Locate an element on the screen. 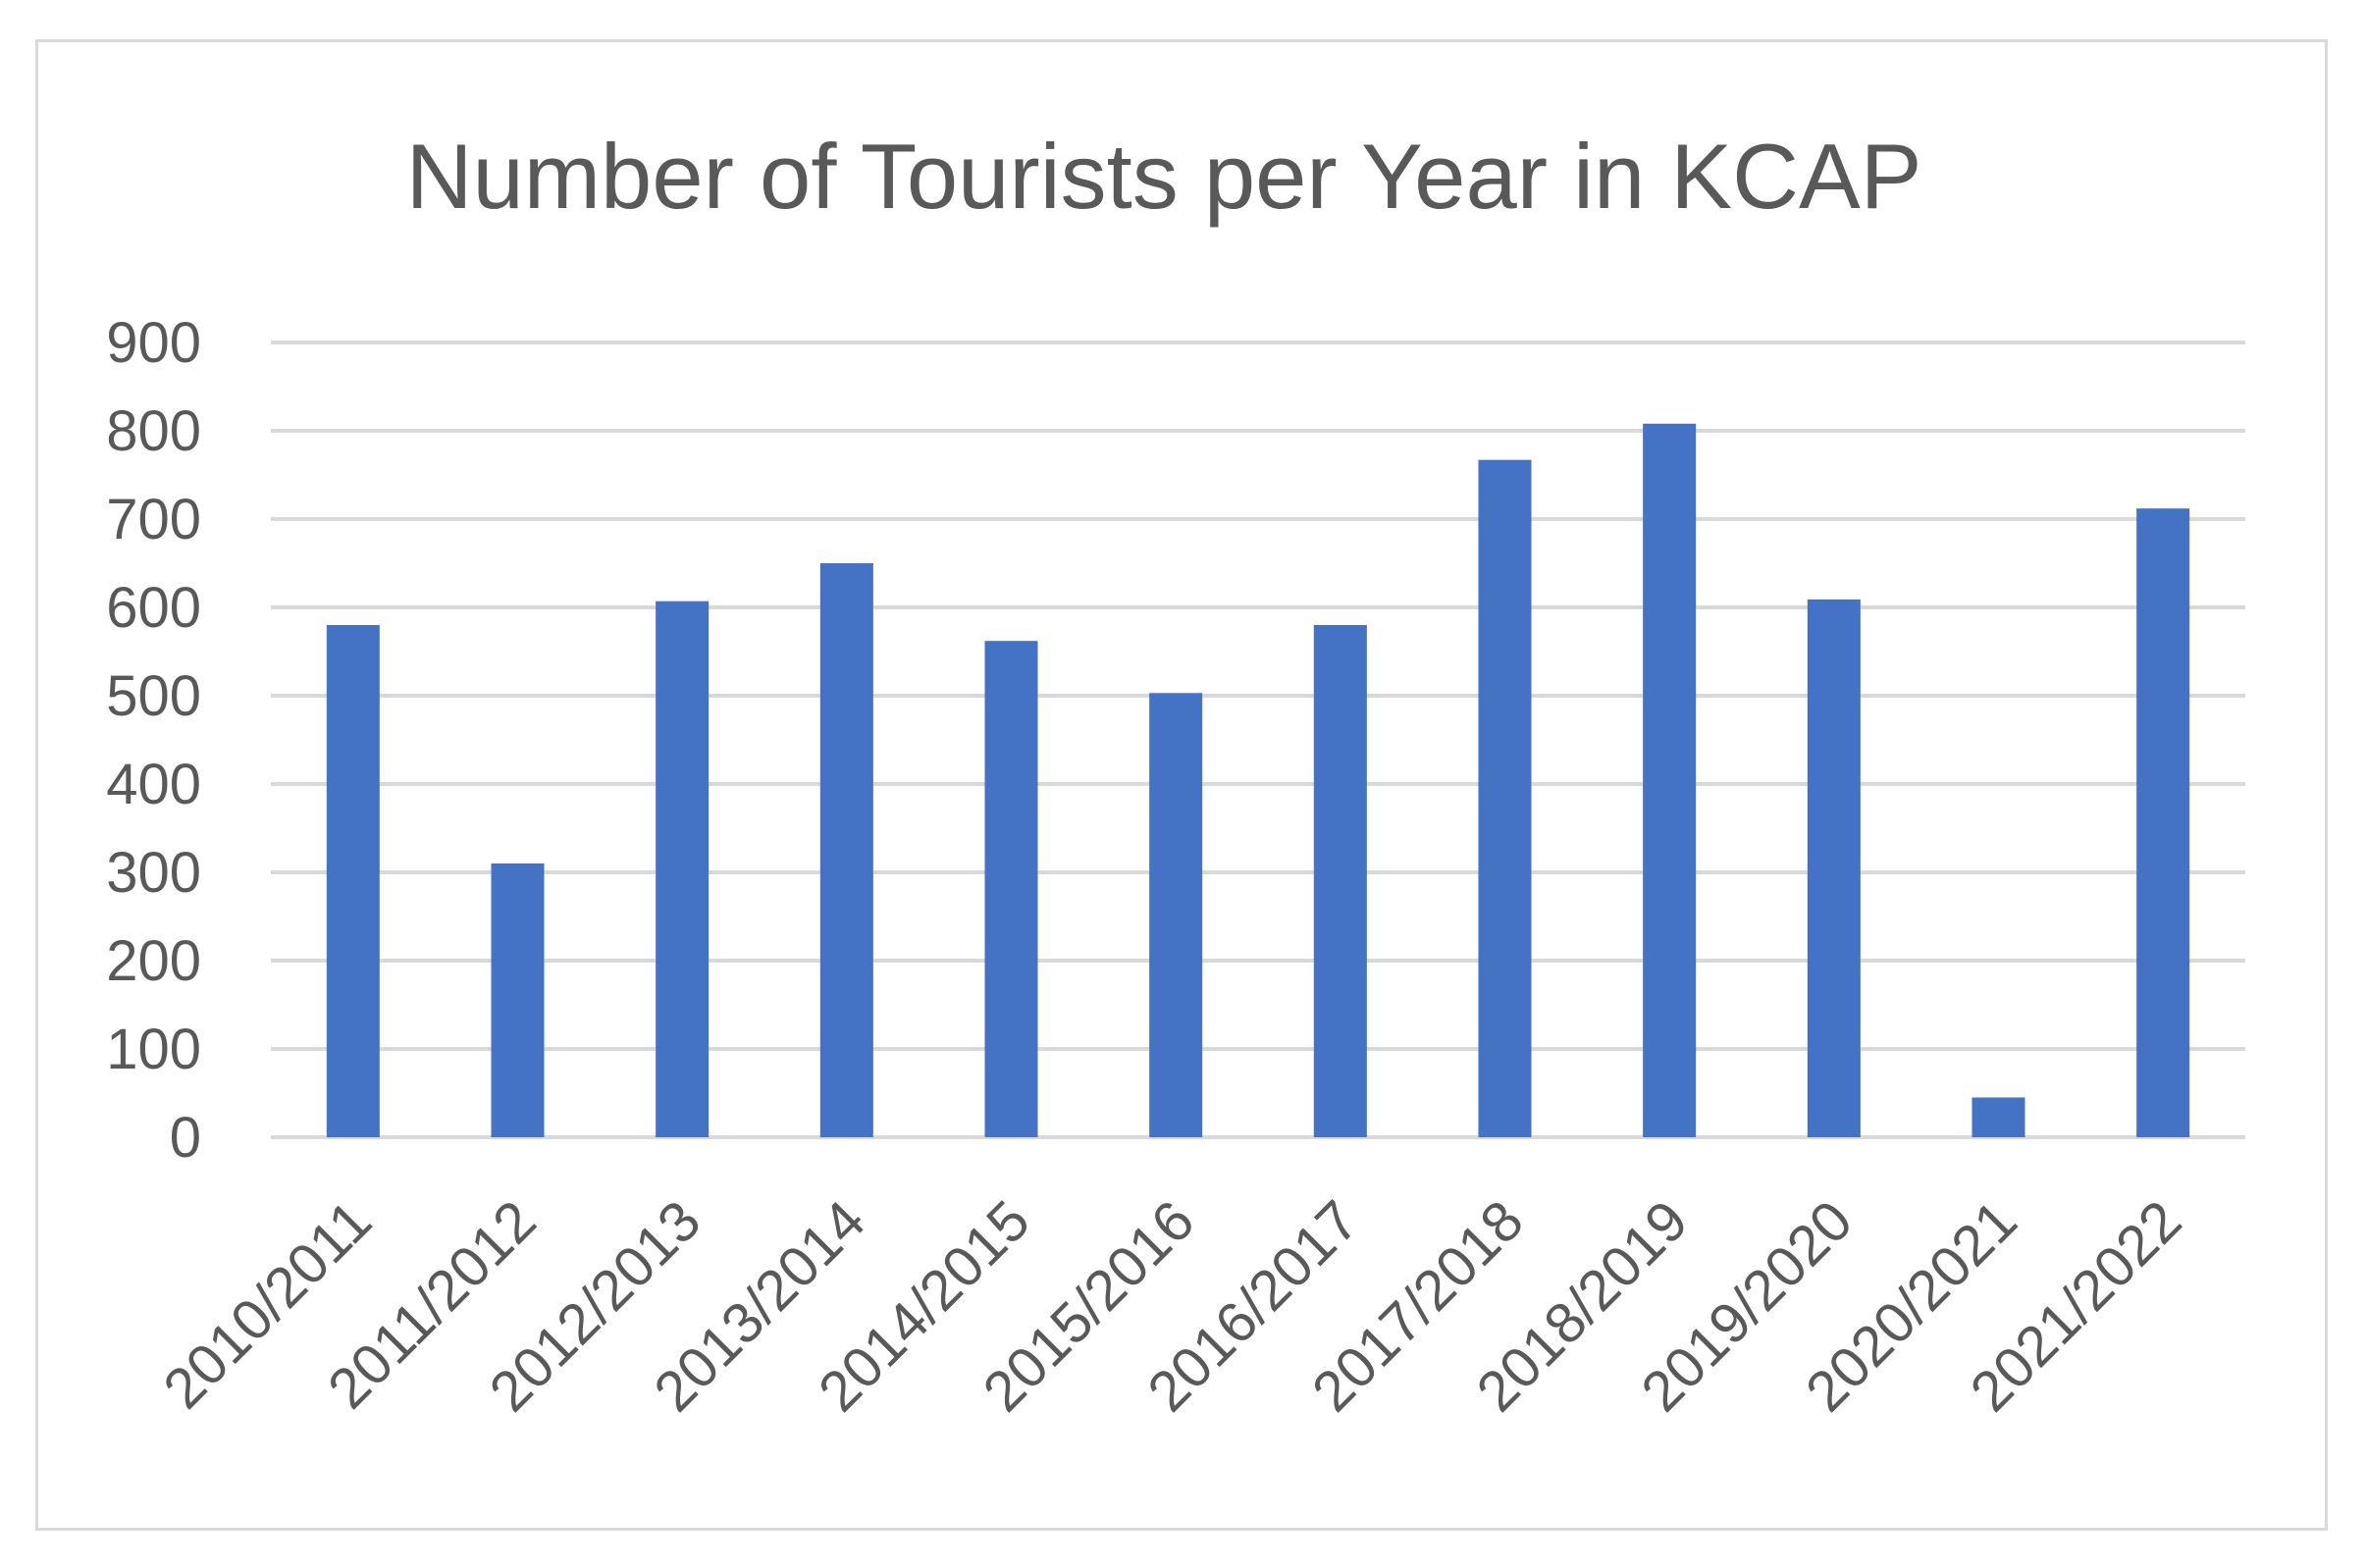 The width and height of the screenshot is (2366, 1568). y-tick-label: 400 is located at coordinates (153, 785).